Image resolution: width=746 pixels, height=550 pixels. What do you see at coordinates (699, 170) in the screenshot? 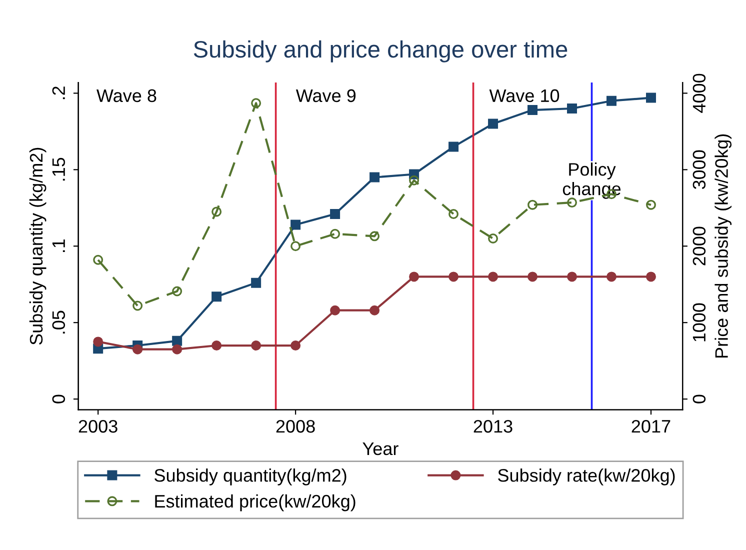
I see `y2-tick-label: 3000` at bounding box center [699, 170].